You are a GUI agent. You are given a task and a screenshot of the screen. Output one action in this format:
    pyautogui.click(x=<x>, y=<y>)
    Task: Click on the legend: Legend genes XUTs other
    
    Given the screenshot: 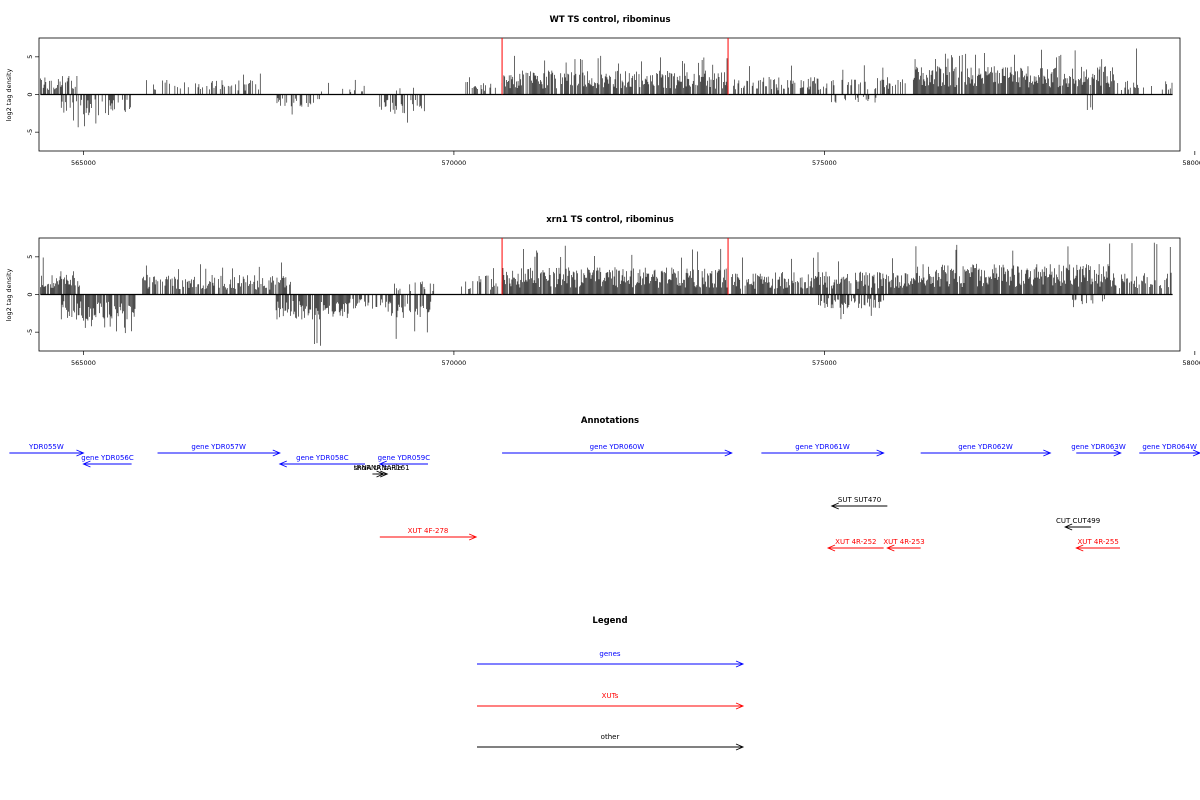 What is the action you would take?
    pyautogui.click(x=611, y=683)
    